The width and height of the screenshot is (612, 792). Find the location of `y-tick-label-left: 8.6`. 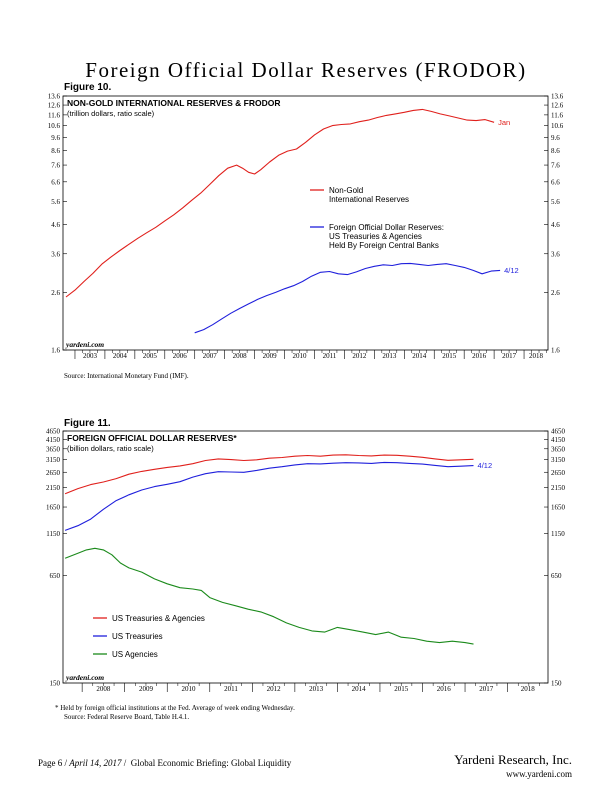

y-tick-label-left: 8.6 is located at coordinates (55, 151).